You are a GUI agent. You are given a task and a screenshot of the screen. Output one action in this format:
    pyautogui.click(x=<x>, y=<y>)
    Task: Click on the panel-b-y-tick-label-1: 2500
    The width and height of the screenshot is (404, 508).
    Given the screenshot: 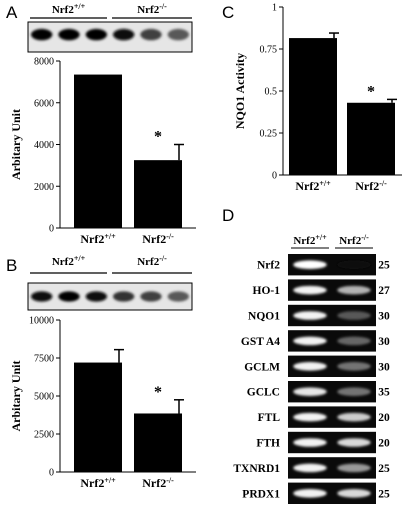 What is the action you would take?
    pyautogui.click(x=44, y=435)
    